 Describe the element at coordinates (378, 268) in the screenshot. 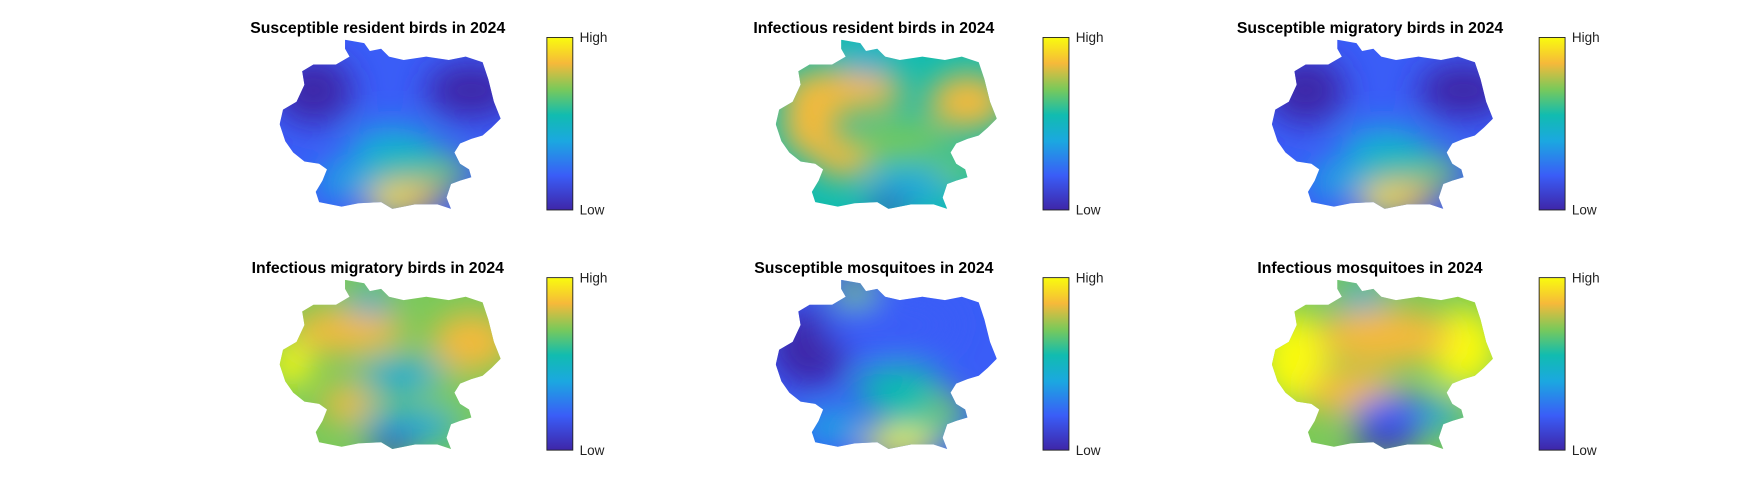

I see `panel-title: Infectious migratory birds in 2024` at that location.